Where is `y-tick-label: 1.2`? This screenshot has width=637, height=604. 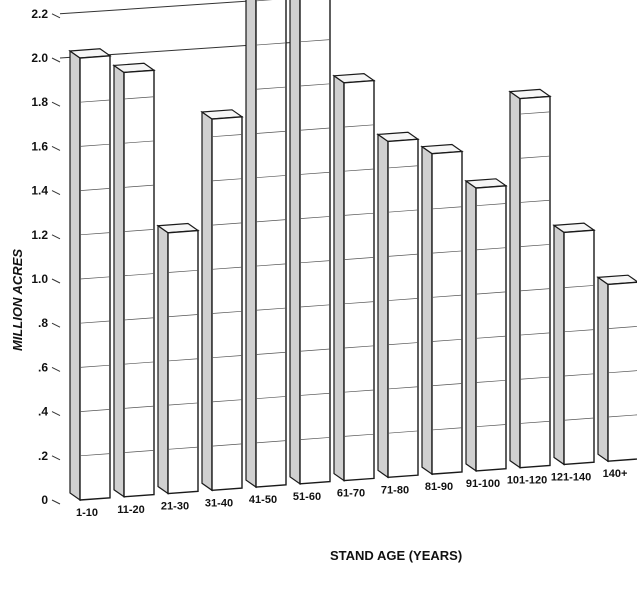 y-tick-label: 1.2 is located at coordinates (39, 235).